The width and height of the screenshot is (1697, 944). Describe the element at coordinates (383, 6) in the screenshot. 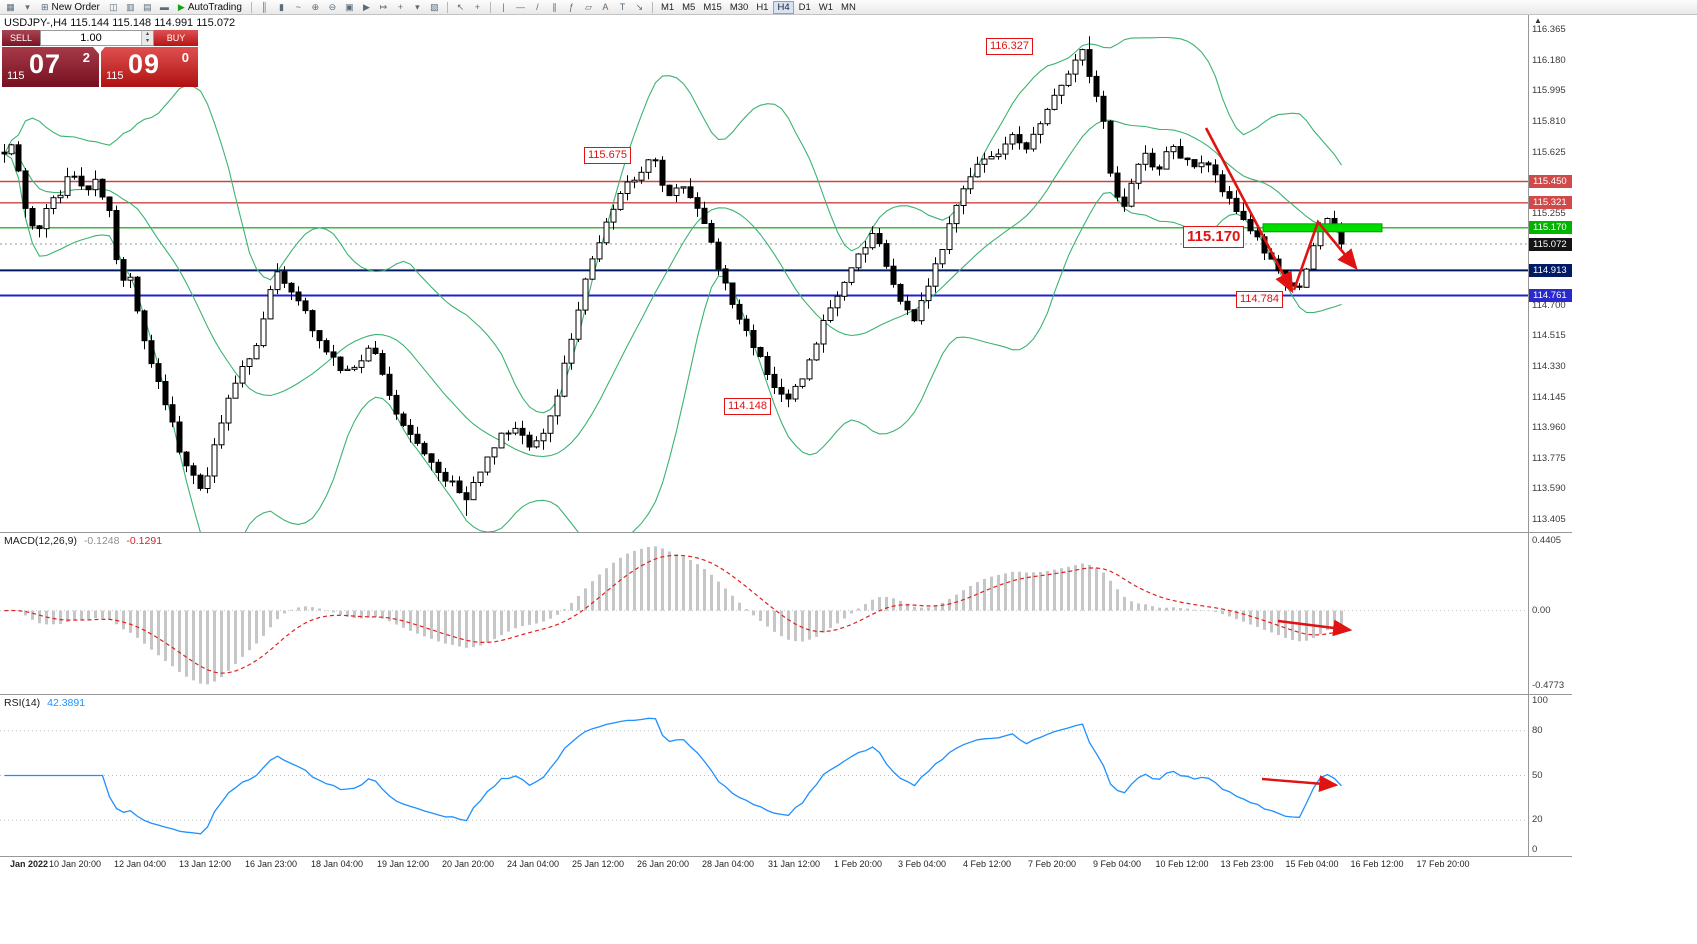

I see `chart-shift-icon: ↦` at that location.